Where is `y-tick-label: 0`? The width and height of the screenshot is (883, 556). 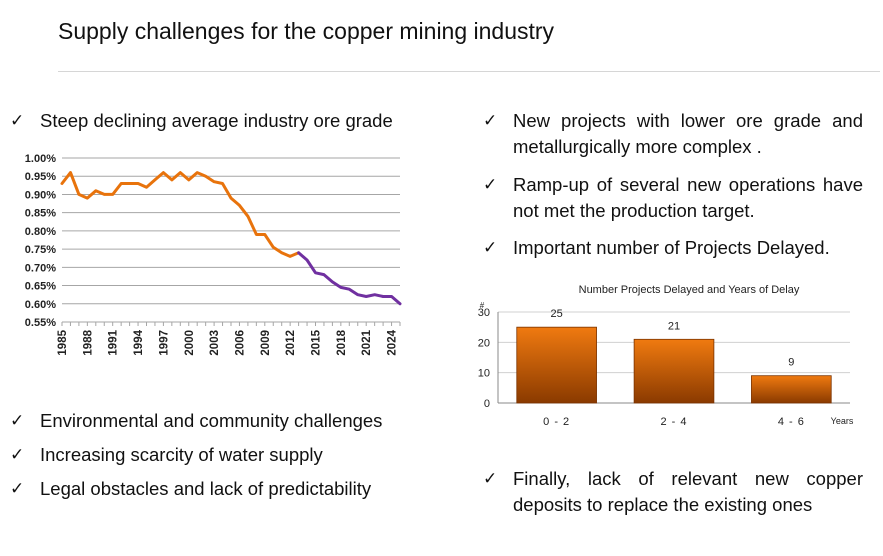 y-tick-label: 0 is located at coordinates (487, 404).